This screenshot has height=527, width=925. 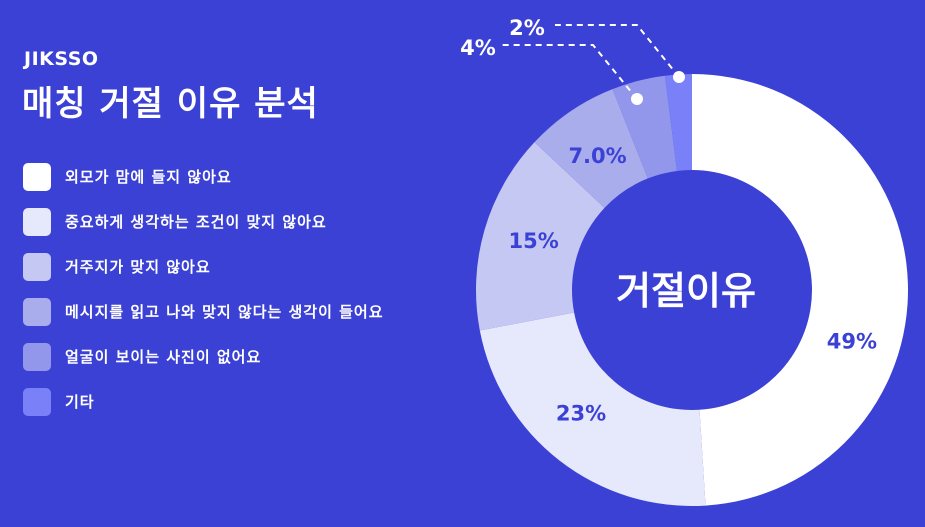 I want to click on legend-label: 메시지를 읽고 나와 맞지 않다는 생각이 들어요, so click(x=224, y=312).